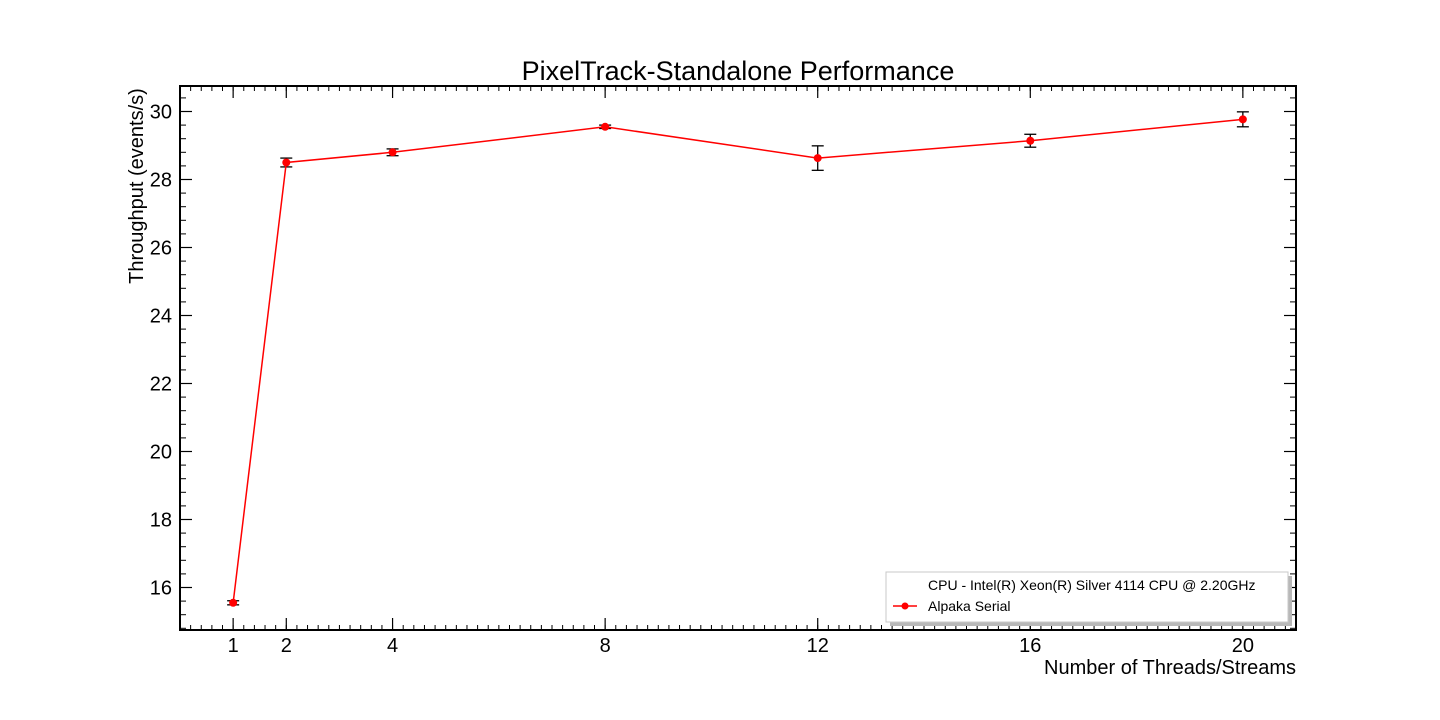  I want to click on y-tick-label: 22, so click(161, 385).